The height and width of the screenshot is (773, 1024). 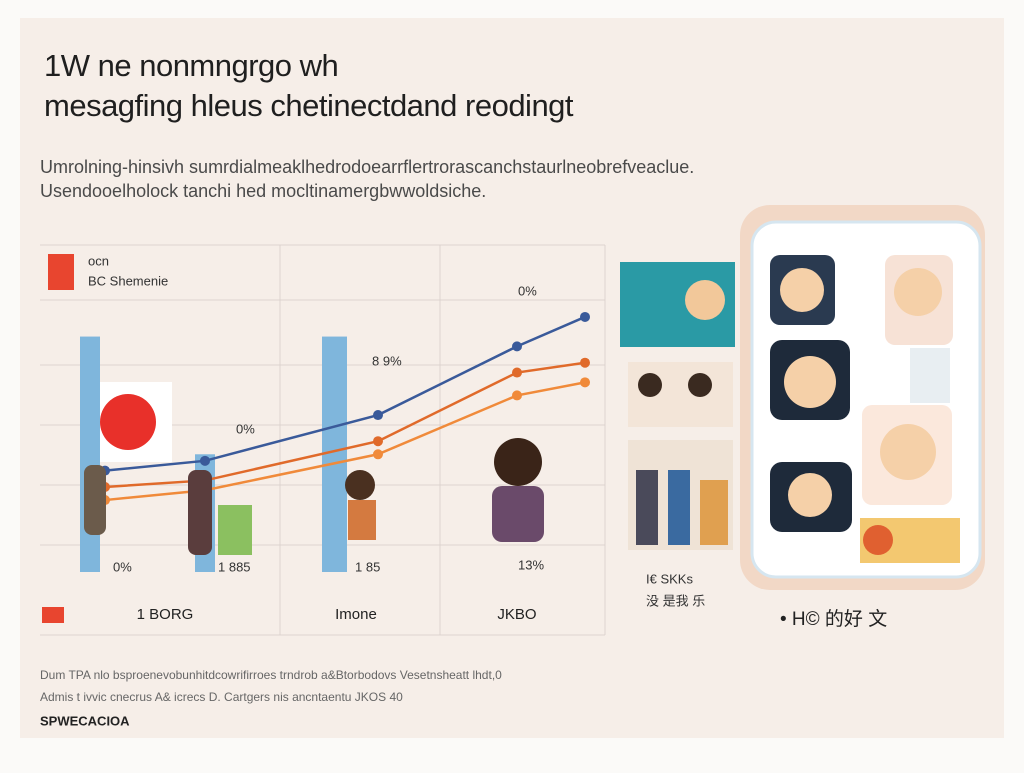 I want to click on title-line: mesagfing hleus chetinectdand reodingt, so click(x=309, y=105).